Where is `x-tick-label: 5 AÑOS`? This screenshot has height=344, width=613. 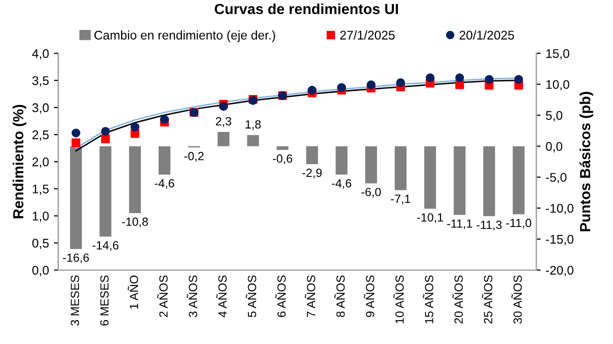
x-tick-label: 5 AÑOS is located at coordinates (251, 296).